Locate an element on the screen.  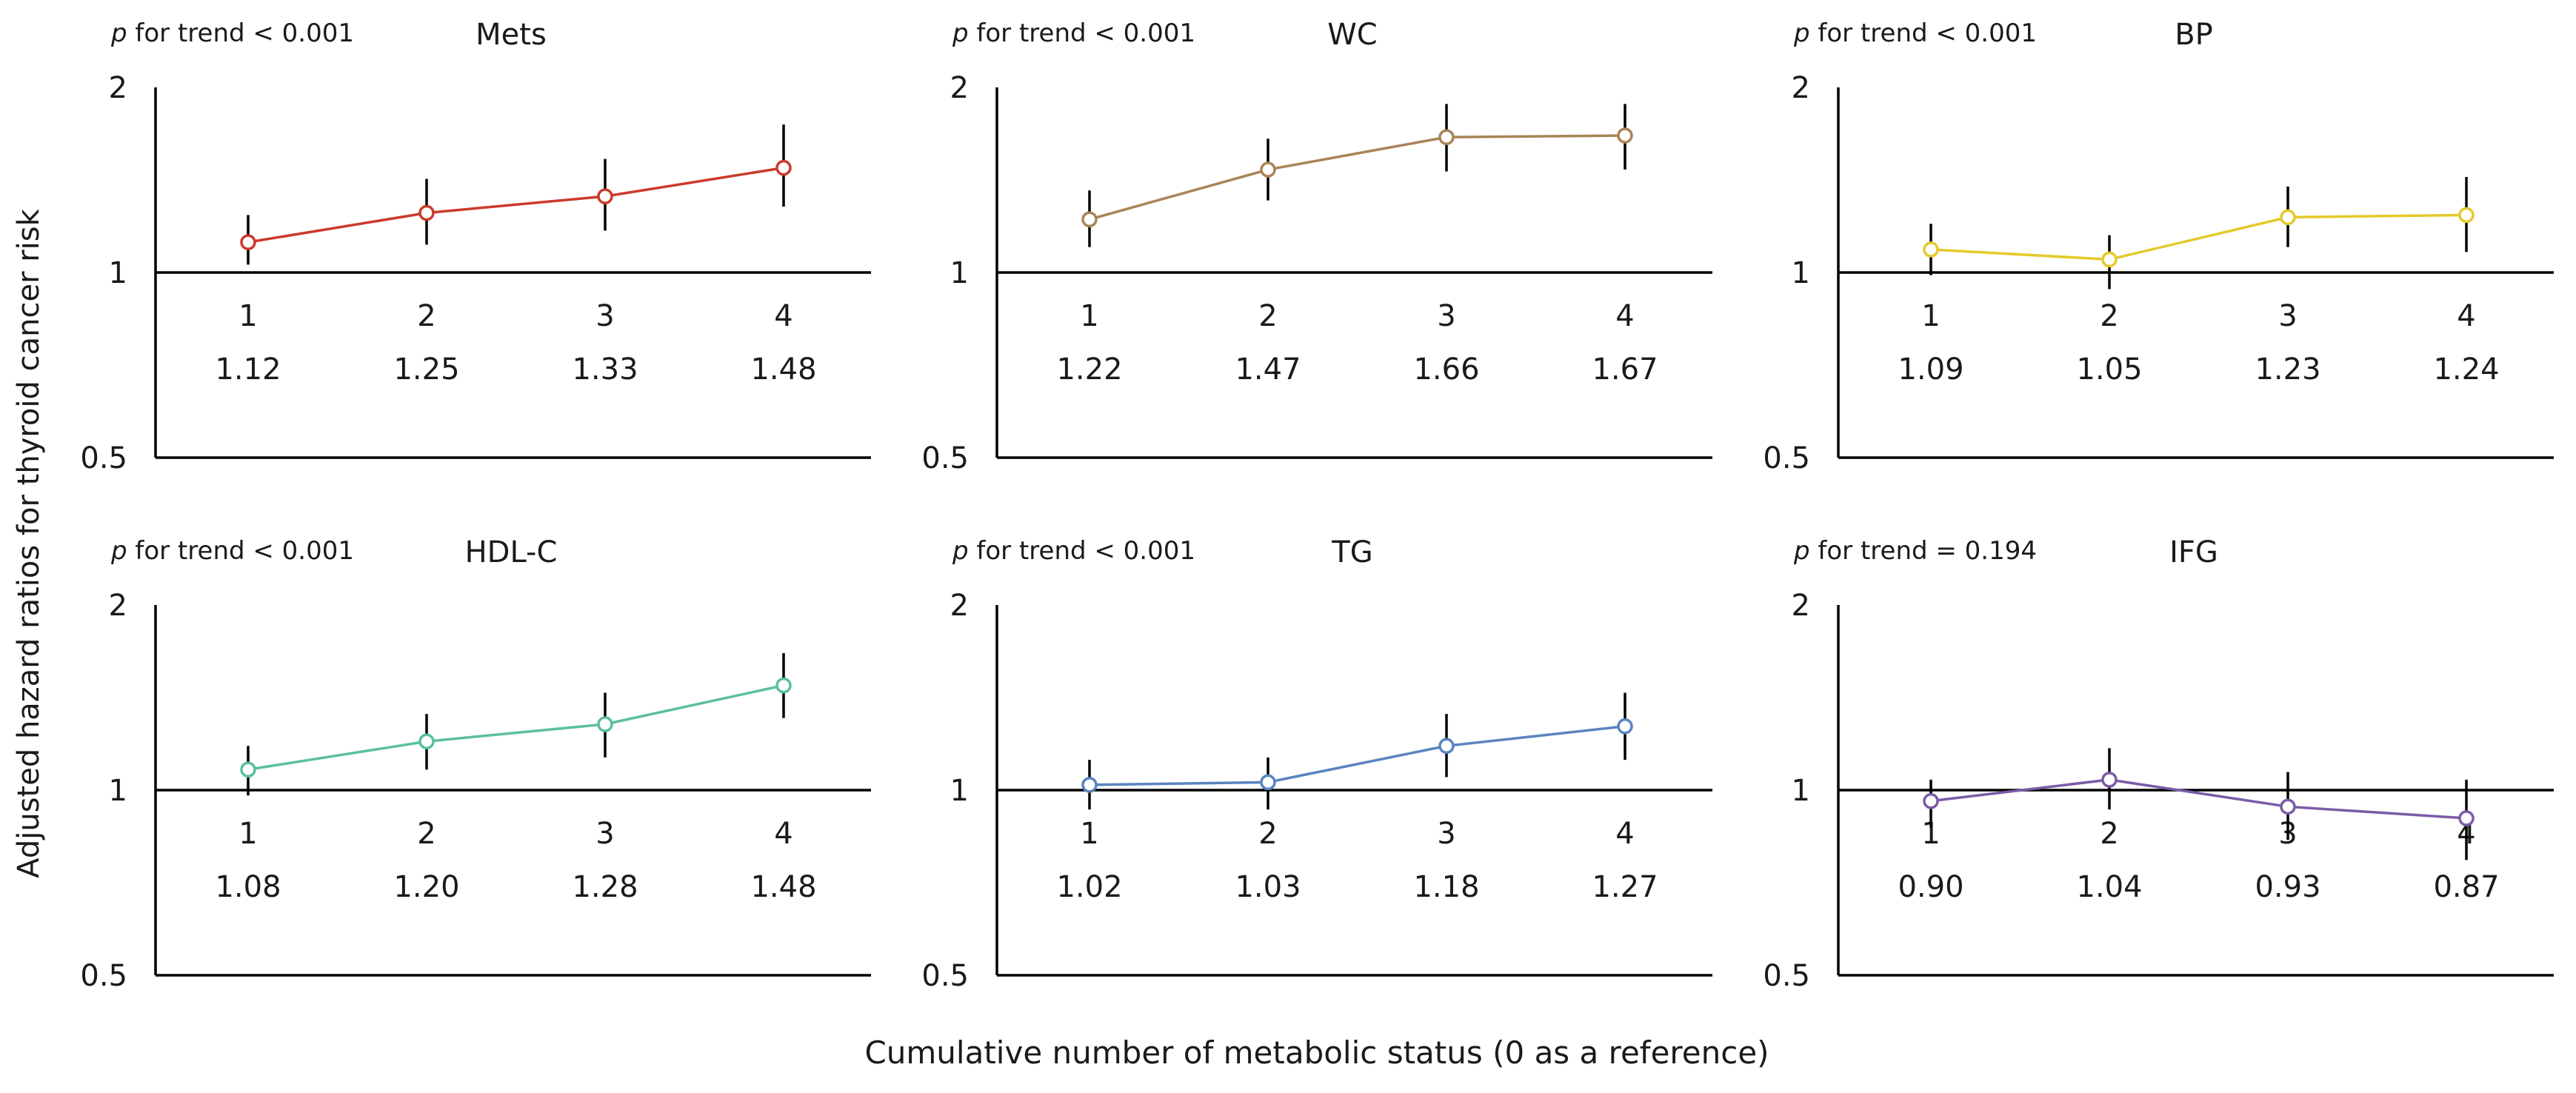
panel-title: IFG is located at coordinates (2193, 552).